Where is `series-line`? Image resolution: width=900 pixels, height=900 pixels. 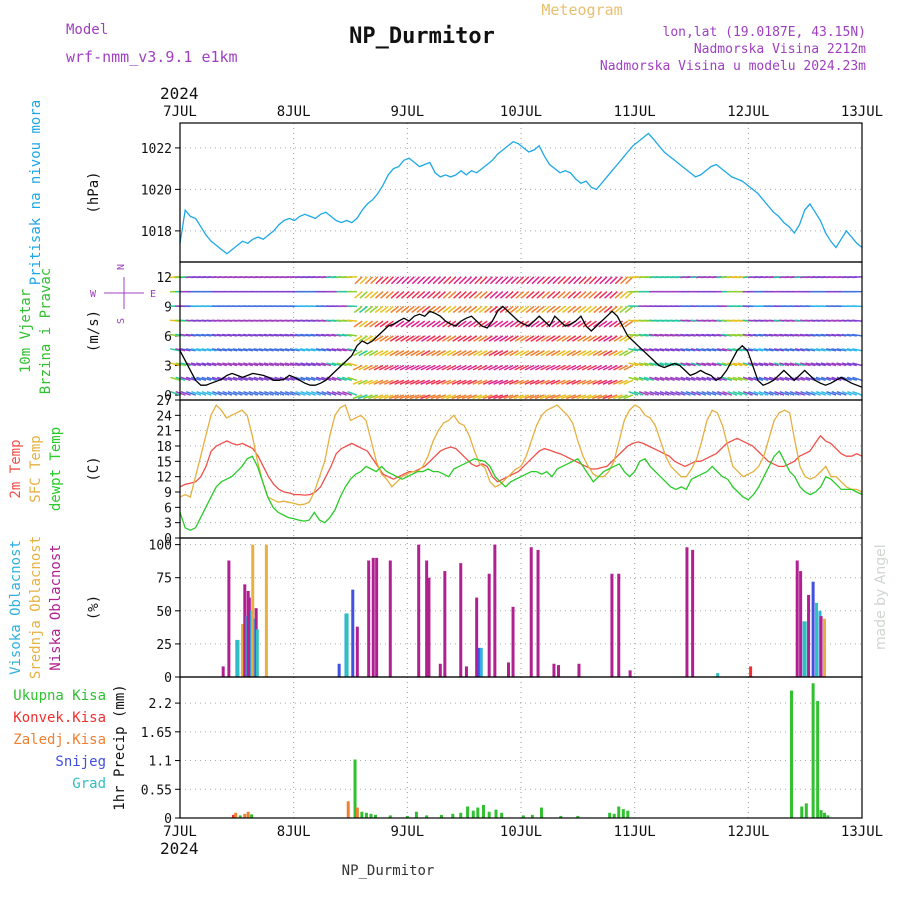 series-line is located at coordinates (521, 455).